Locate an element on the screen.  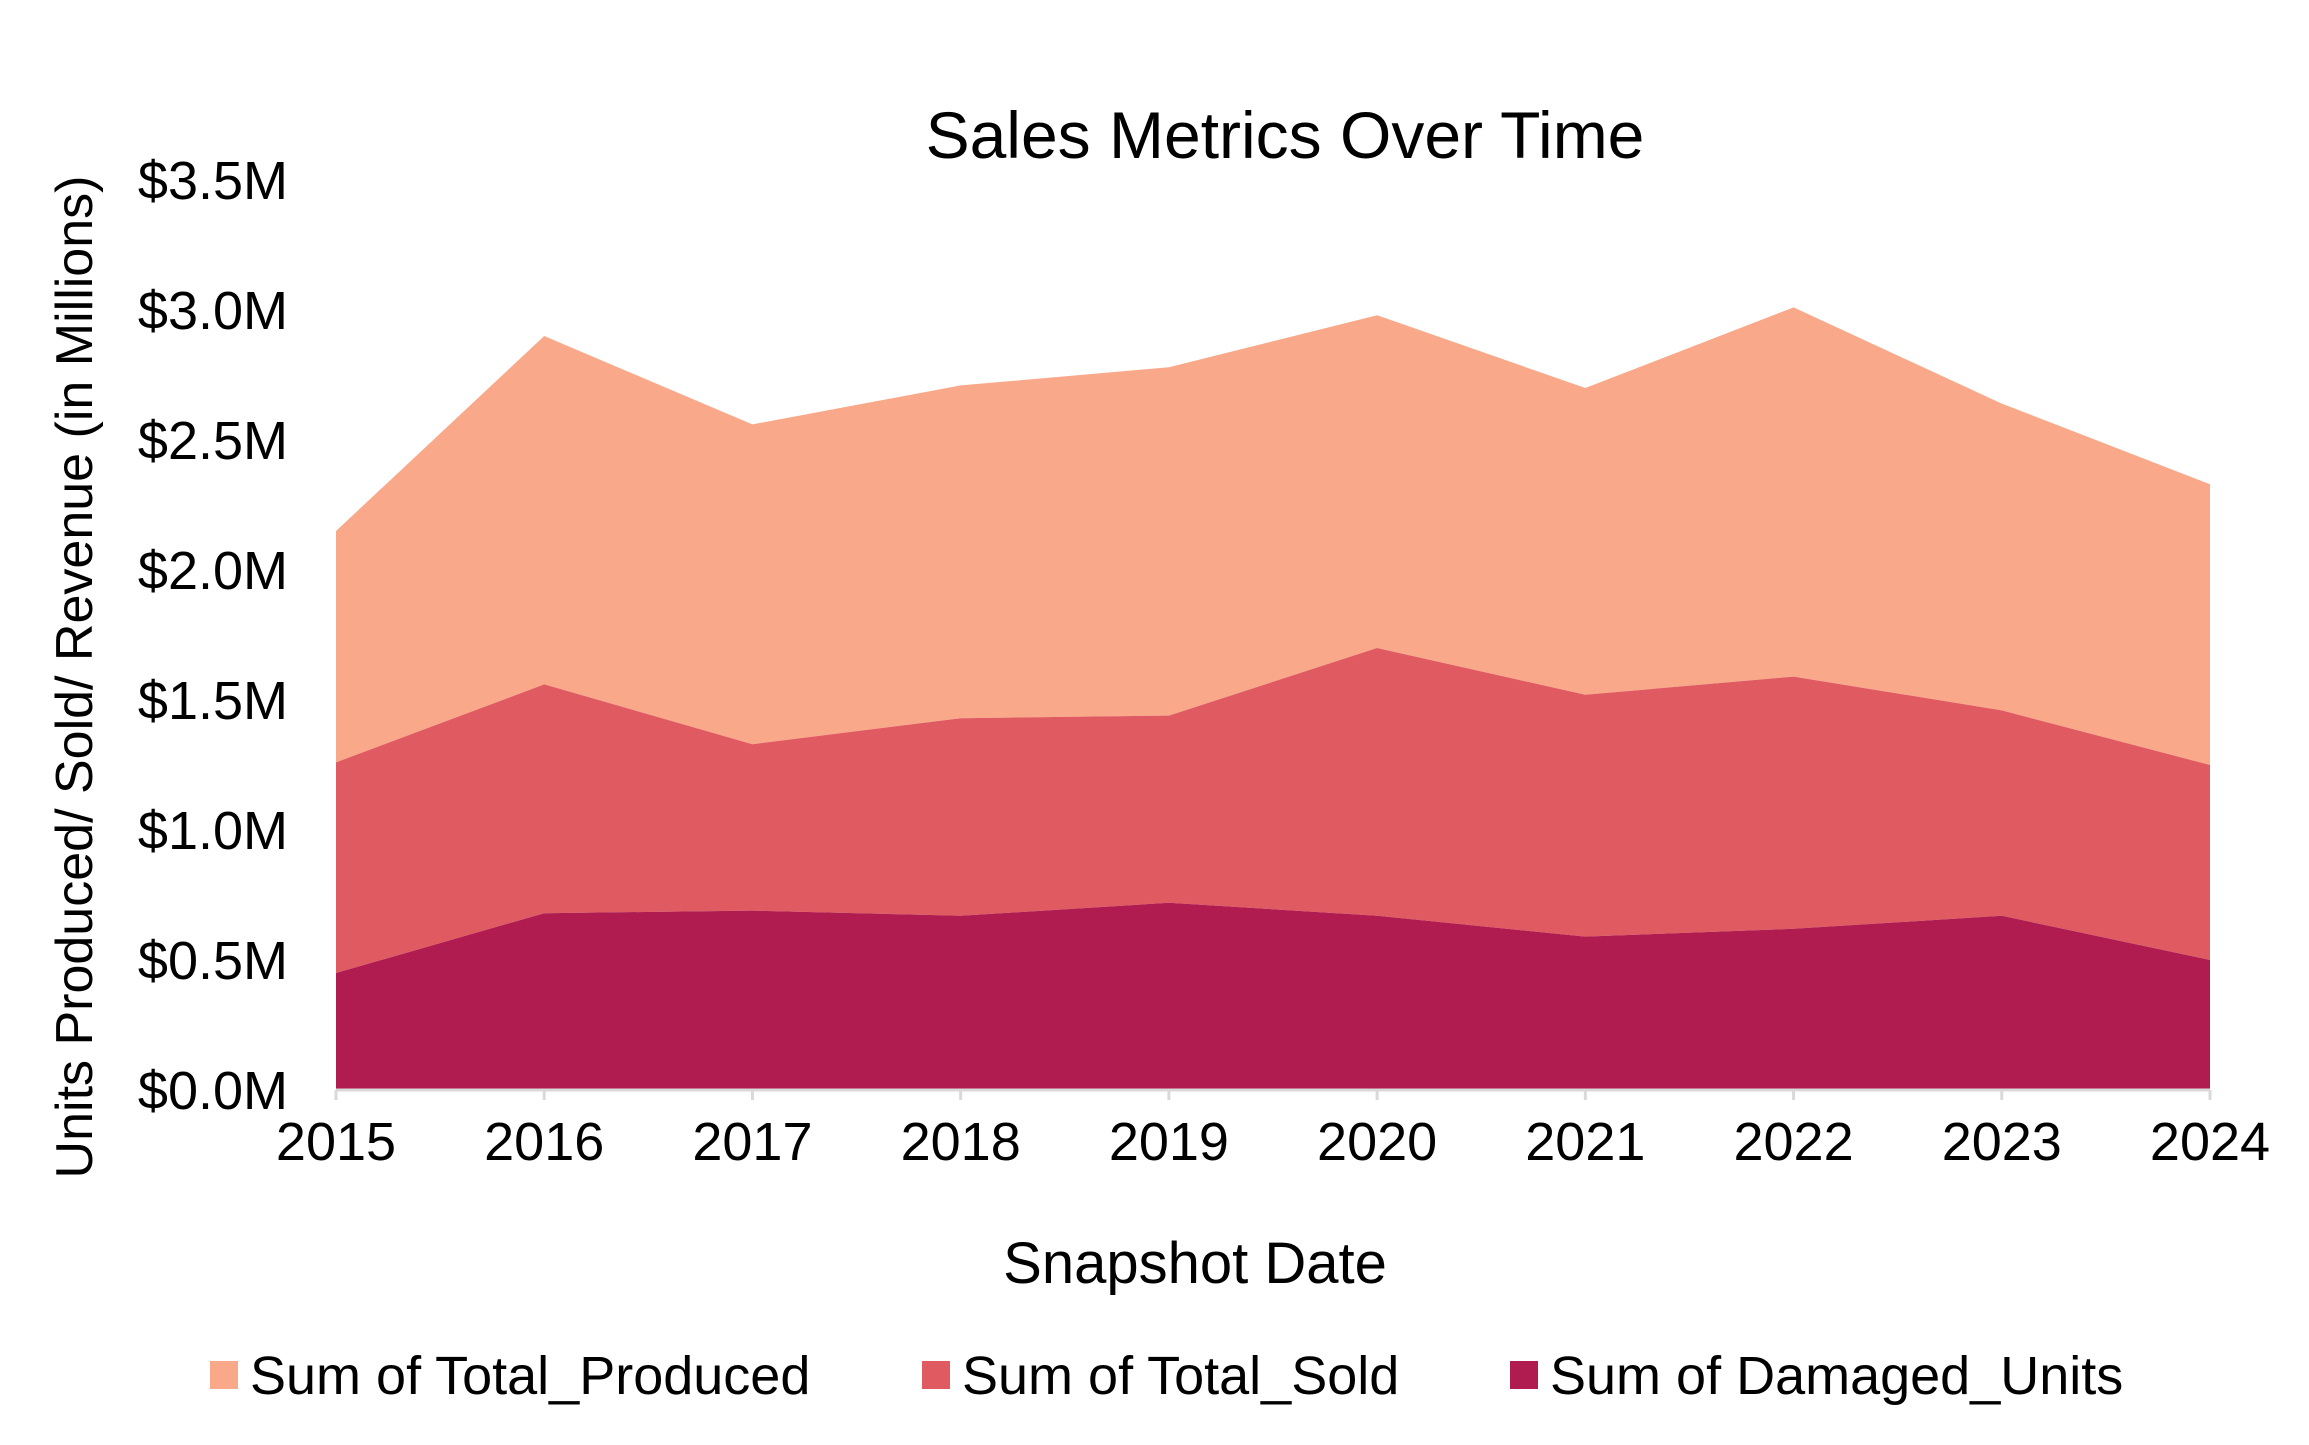
x-tick-label: 2019 is located at coordinates (1169, 1142).